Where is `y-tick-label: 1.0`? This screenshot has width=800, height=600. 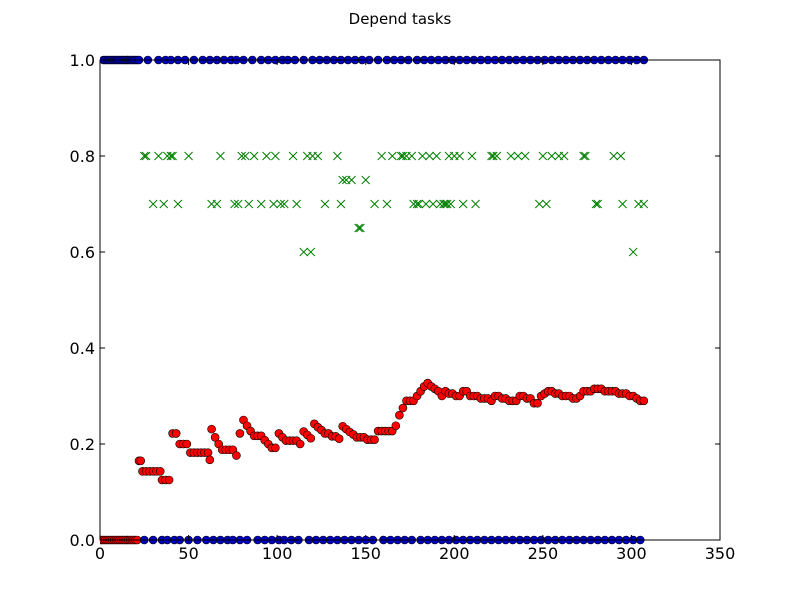 y-tick-label: 1.0 is located at coordinates (82, 60).